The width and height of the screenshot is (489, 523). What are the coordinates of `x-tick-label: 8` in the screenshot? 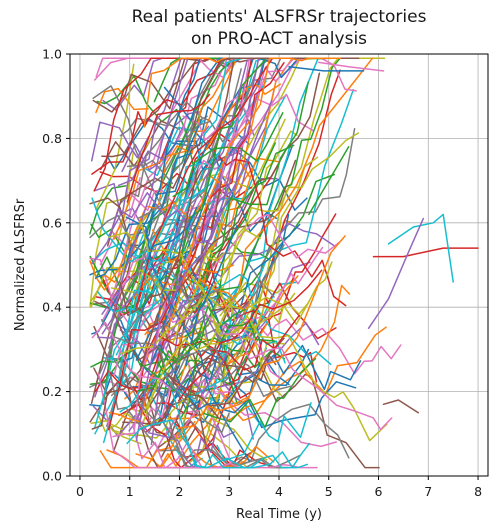 It's located at (478, 491).